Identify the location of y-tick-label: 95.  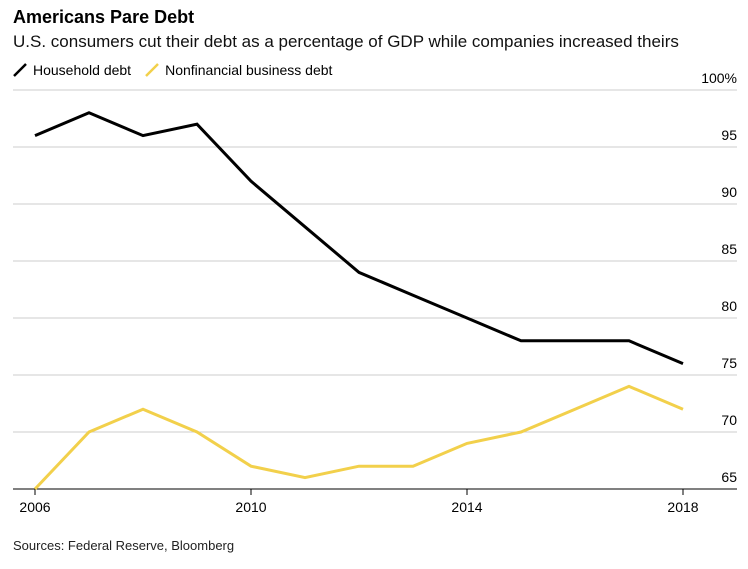
(729, 135).